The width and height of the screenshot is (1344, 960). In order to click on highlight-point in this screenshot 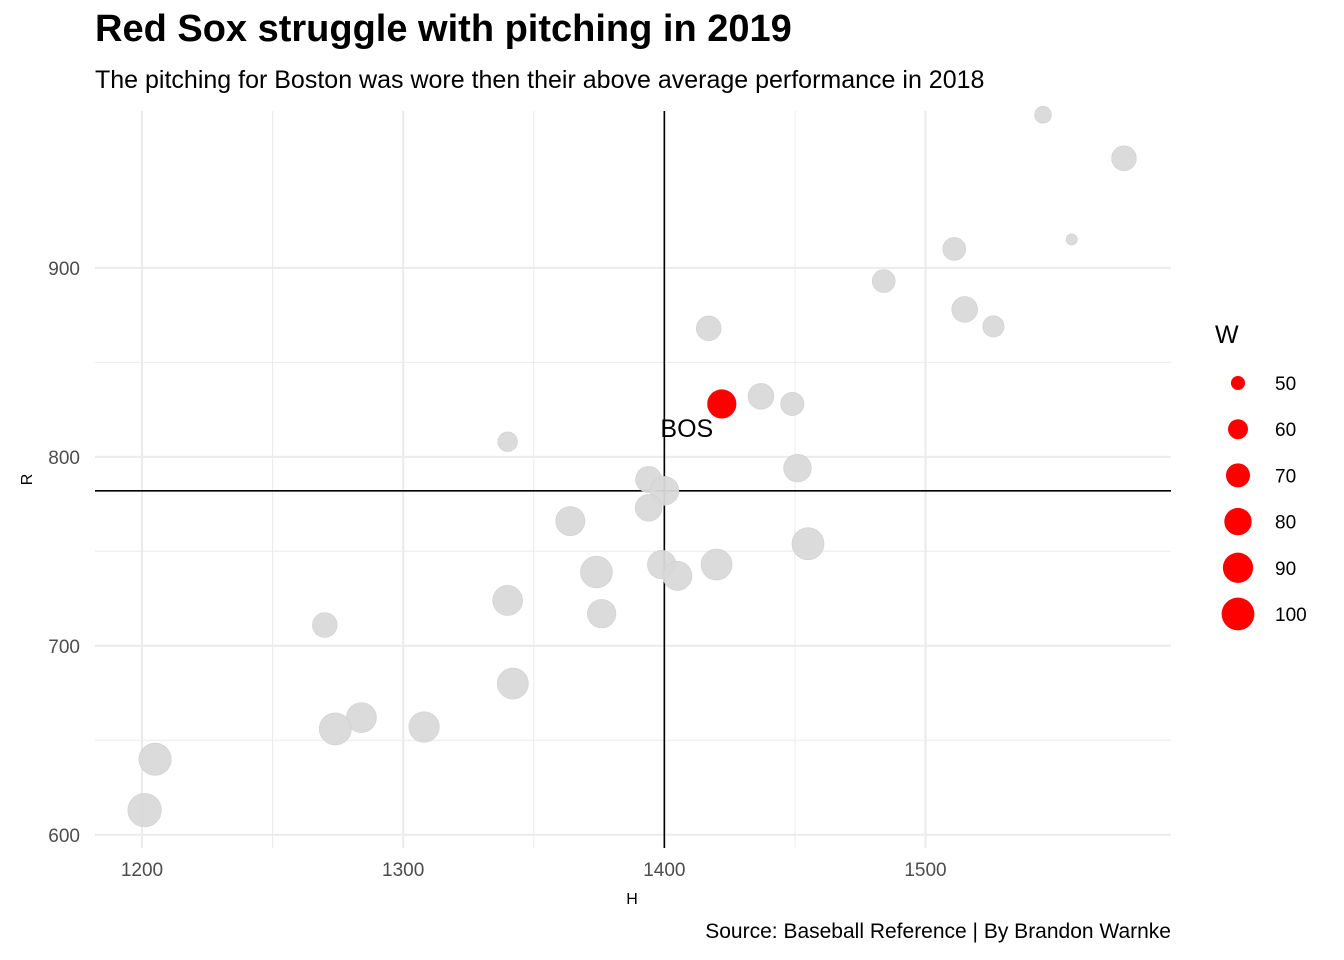, I will do `click(722, 404)`.